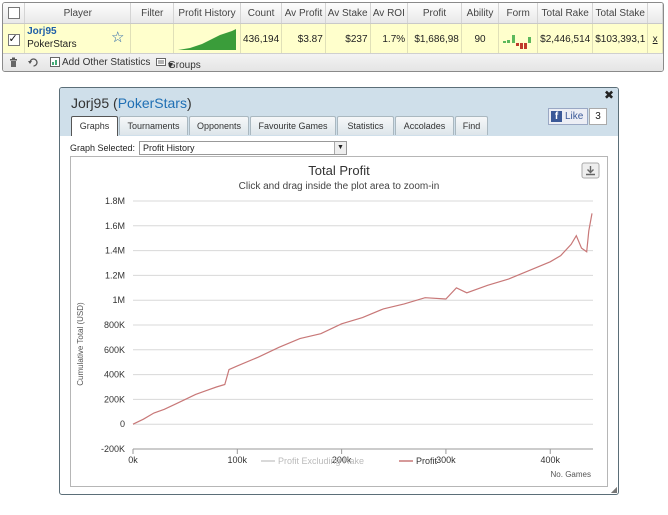 This screenshot has width=668, height=515. Describe the element at coordinates (424, 125) in the screenshot. I see `tab-accolades: Accolades` at that location.